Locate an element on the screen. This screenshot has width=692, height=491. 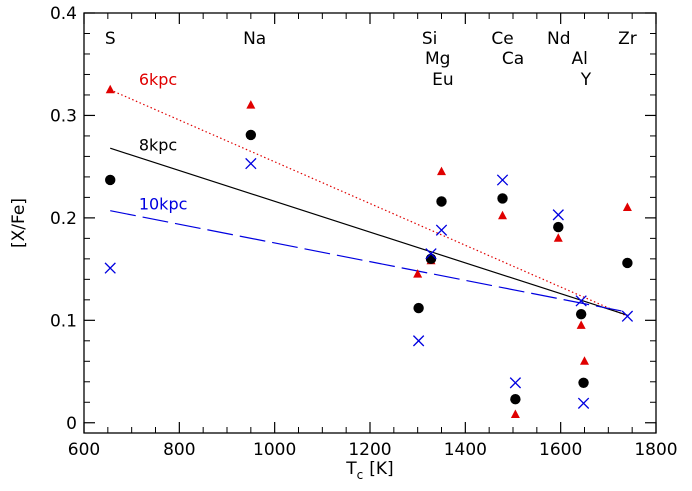
element-label: Si is located at coordinates (430, 39).